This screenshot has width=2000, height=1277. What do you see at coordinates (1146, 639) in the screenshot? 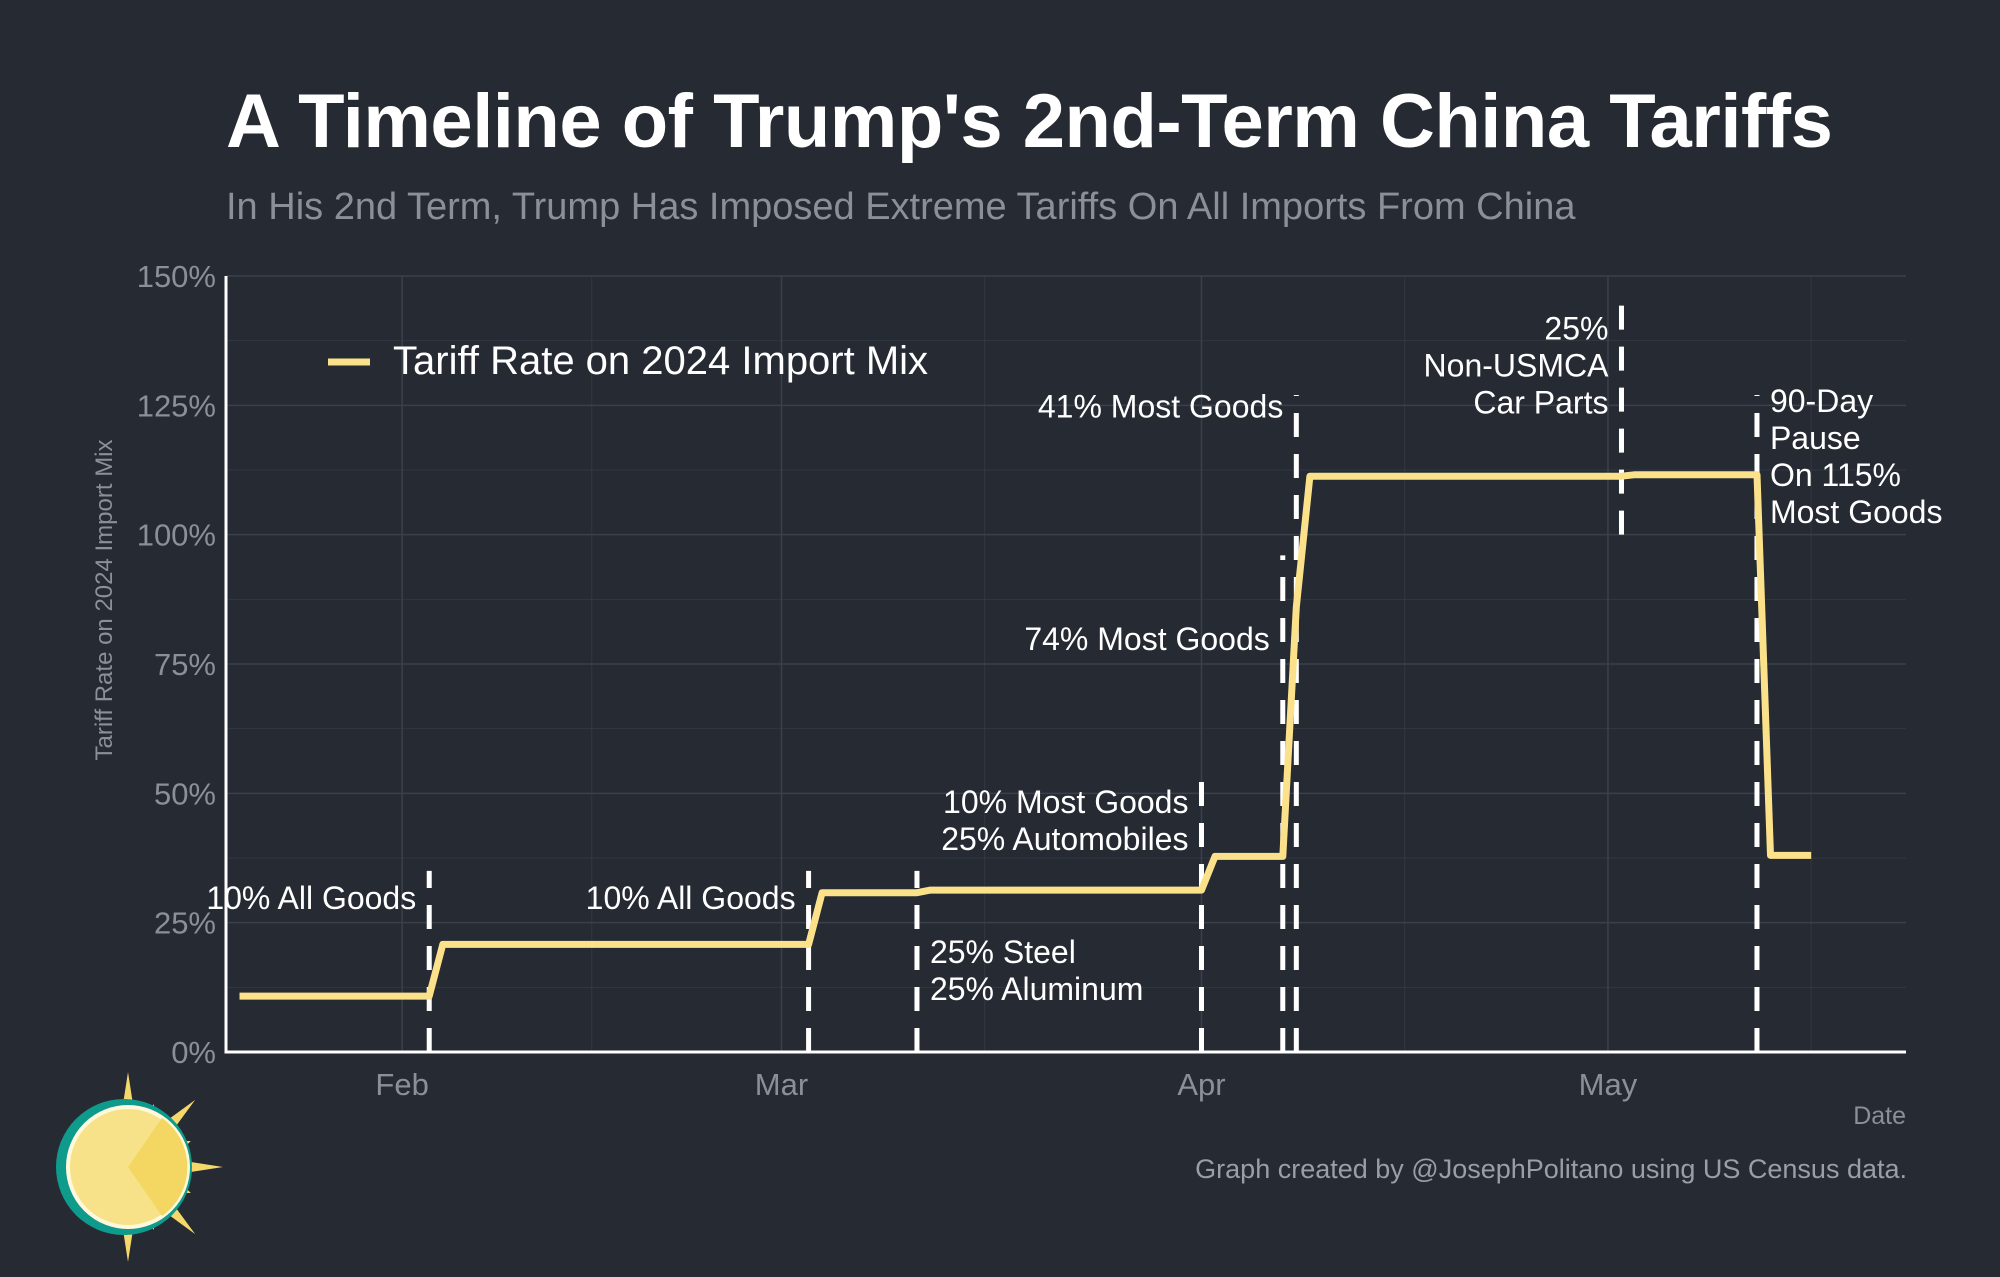
I see `event-annotation-label: 74% Most Goods` at bounding box center [1146, 639].